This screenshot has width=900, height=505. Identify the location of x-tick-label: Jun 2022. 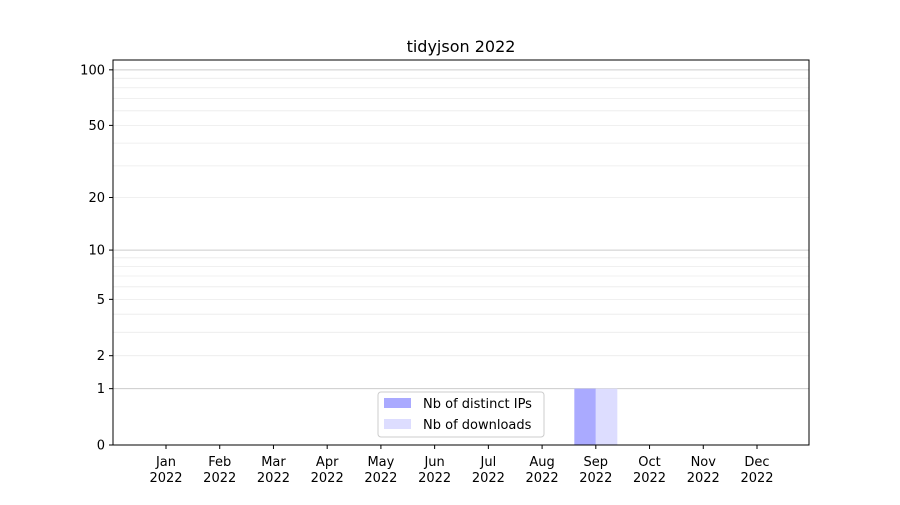
(434, 470).